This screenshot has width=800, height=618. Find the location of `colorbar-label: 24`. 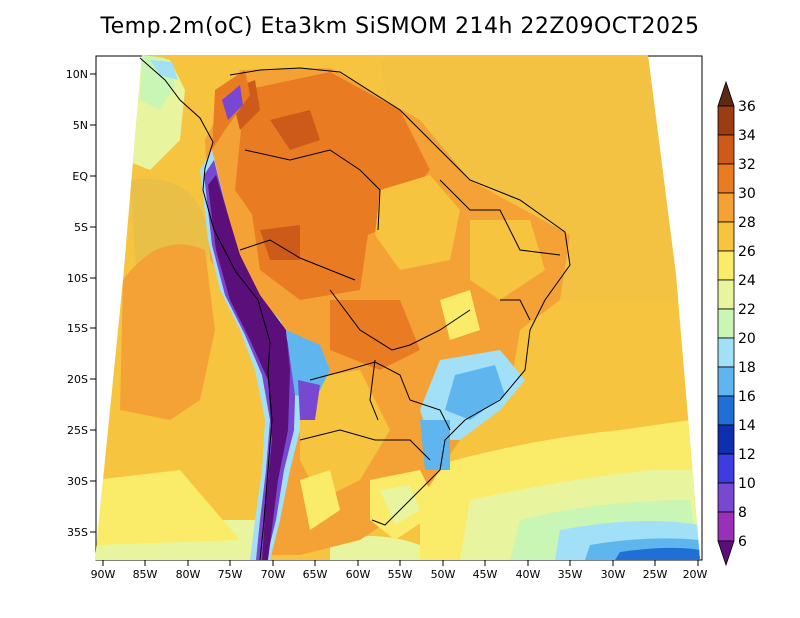

colorbar-label: 24 is located at coordinates (747, 281).